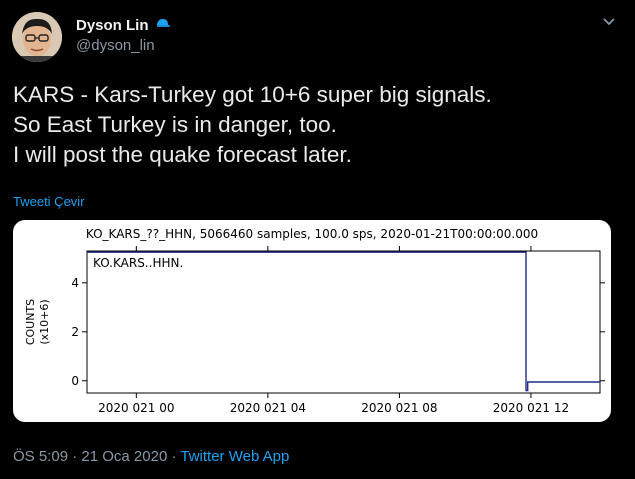 Image resolution: width=635 pixels, height=479 pixels. What do you see at coordinates (112, 25) in the screenshot?
I see `display-name: Dyson Lin` at bounding box center [112, 25].